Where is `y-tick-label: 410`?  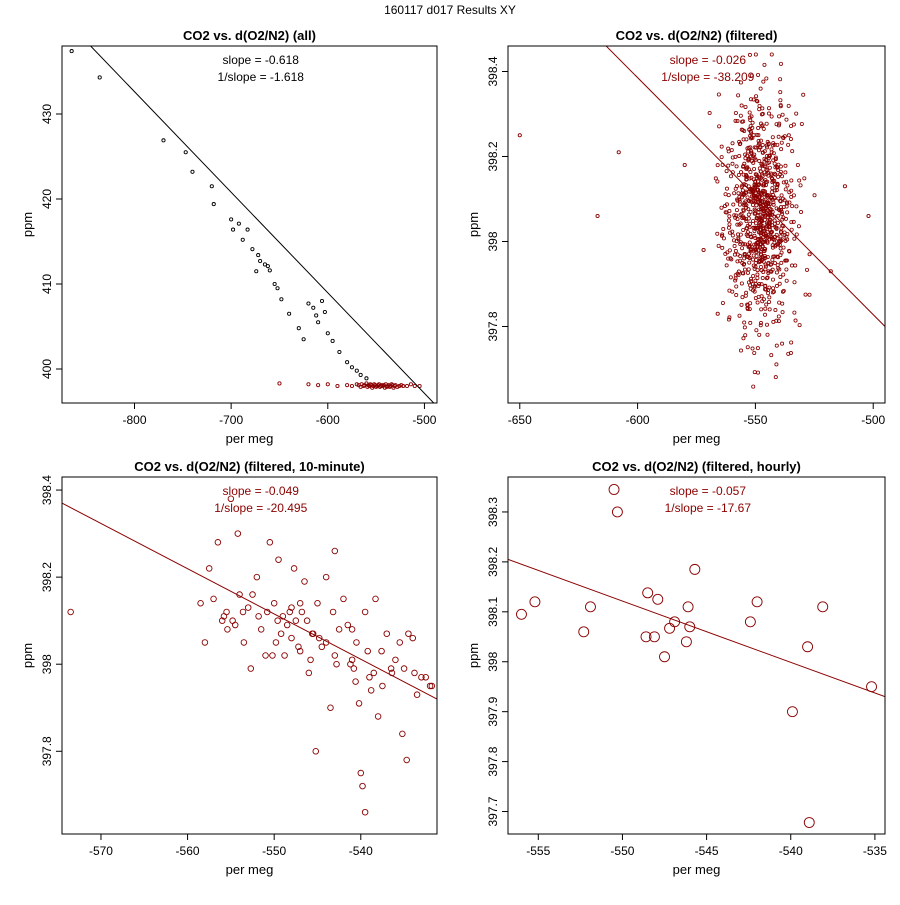 y-tick-label: 410 is located at coordinates (47, 284).